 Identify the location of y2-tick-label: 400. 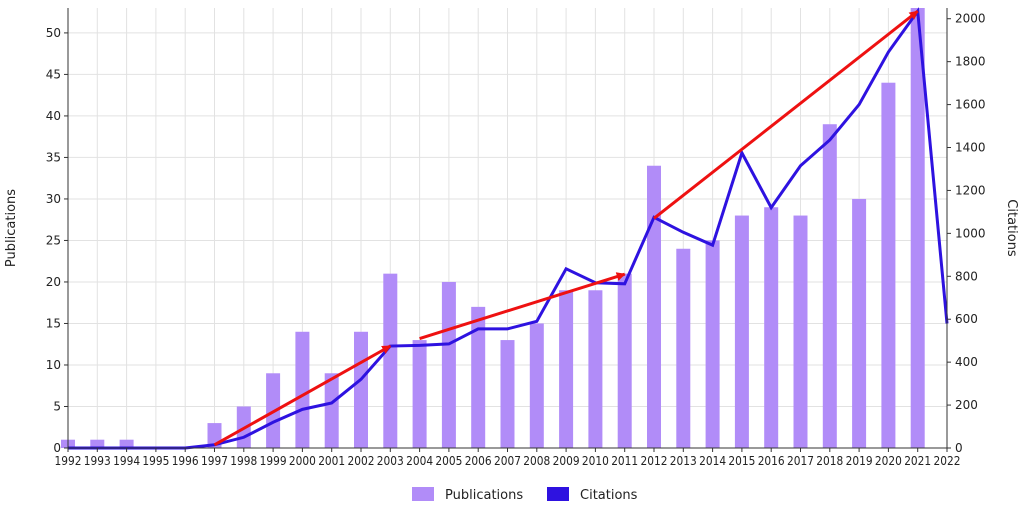
(966, 362).